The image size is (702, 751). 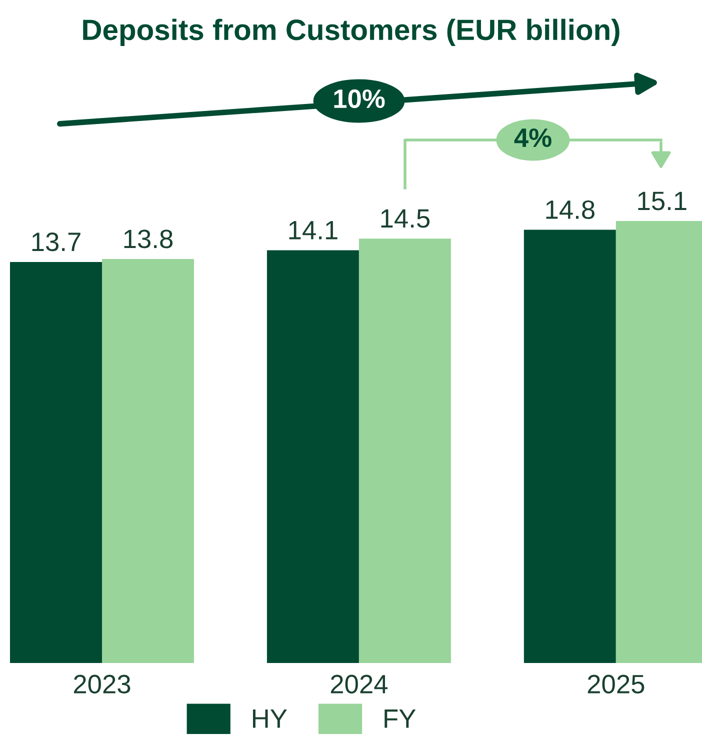 What do you see at coordinates (359, 684) in the screenshot?
I see `x-tick-label: 2024` at bounding box center [359, 684].